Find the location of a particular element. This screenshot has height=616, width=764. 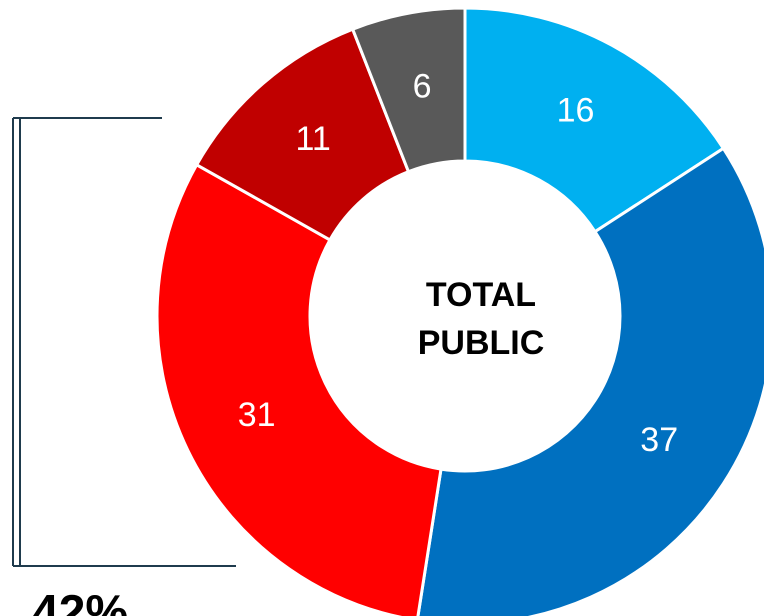

data-label: 31 is located at coordinates (257, 415).